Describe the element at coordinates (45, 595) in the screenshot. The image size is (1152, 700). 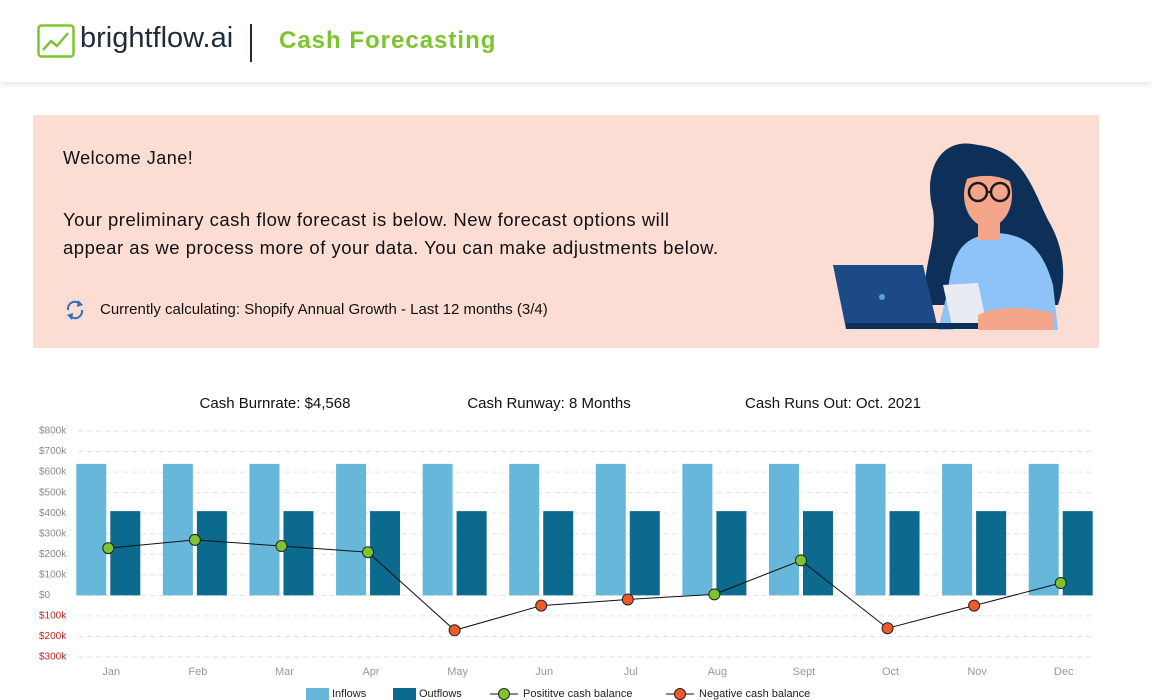
I see `y-tick-label: $0` at that location.